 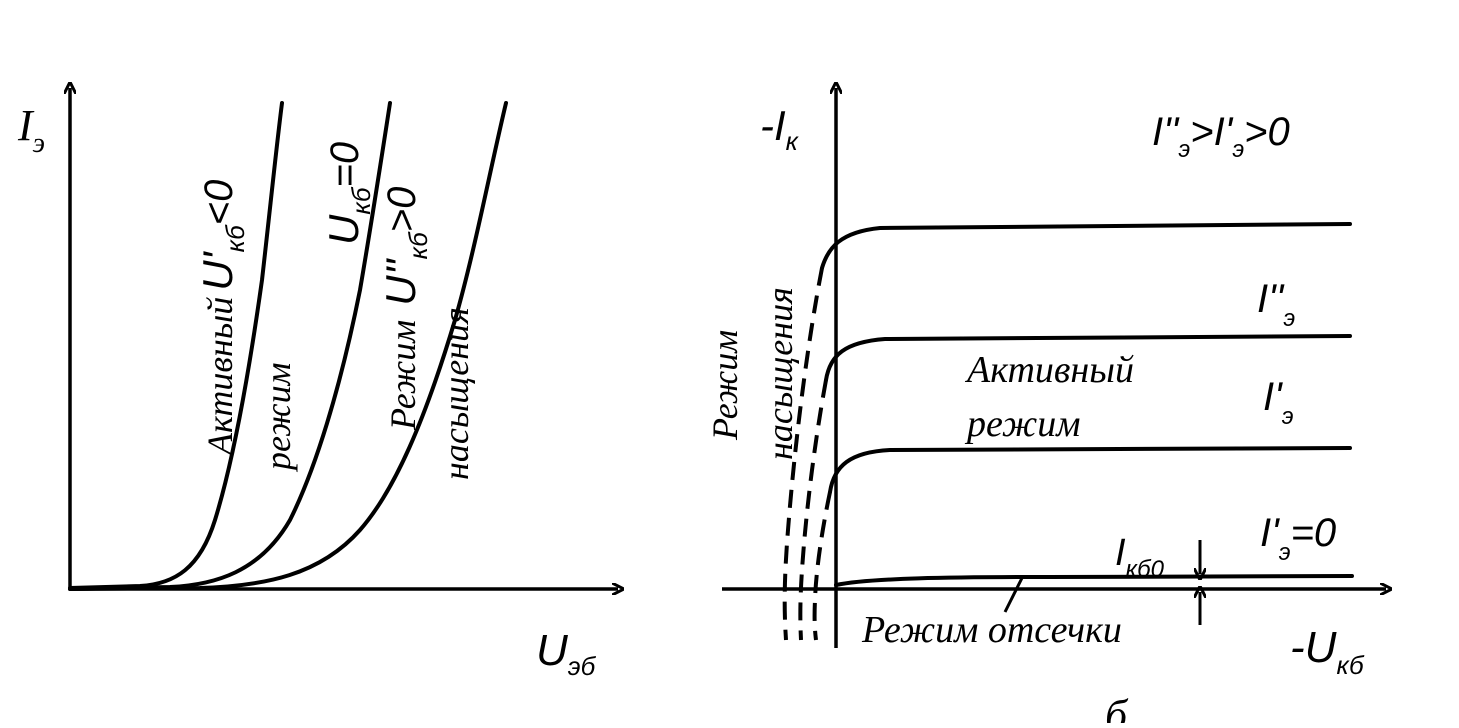 I want to click on curve-ie-top-dashed, so click(x=803, y=454).